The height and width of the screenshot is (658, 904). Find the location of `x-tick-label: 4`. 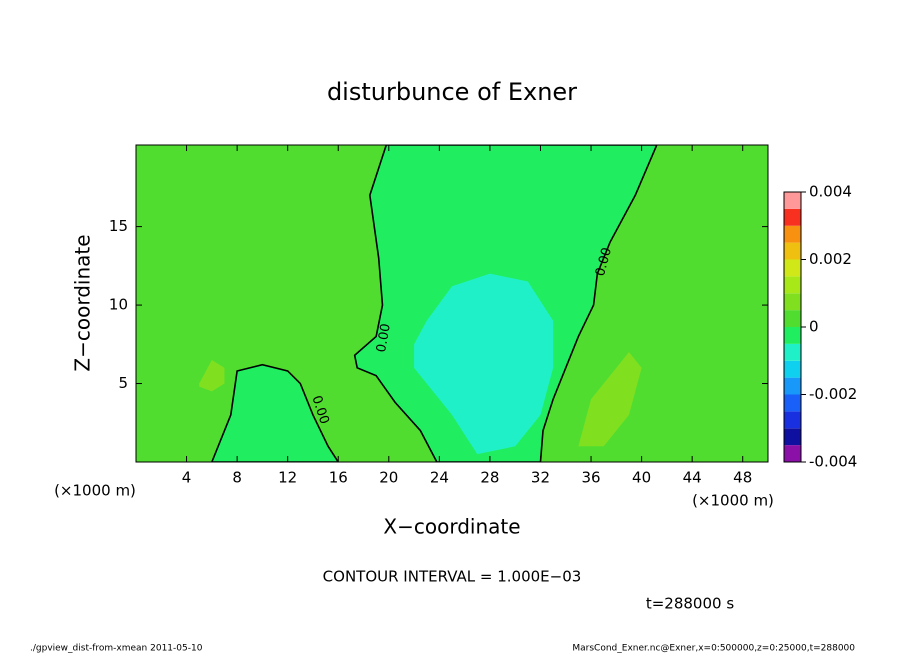

x-tick-label: 4 is located at coordinates (187, 478).